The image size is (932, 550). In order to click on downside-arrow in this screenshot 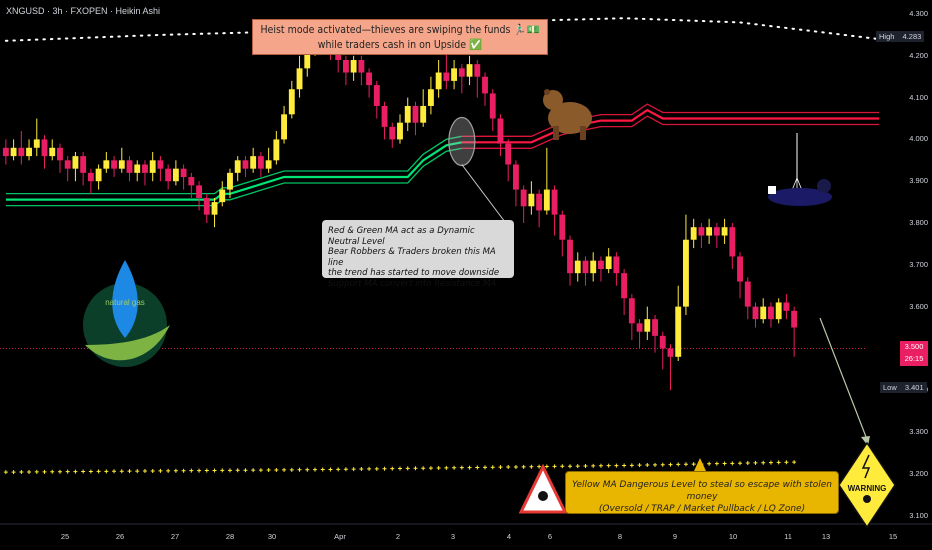, I will do `click(844, 380)`.